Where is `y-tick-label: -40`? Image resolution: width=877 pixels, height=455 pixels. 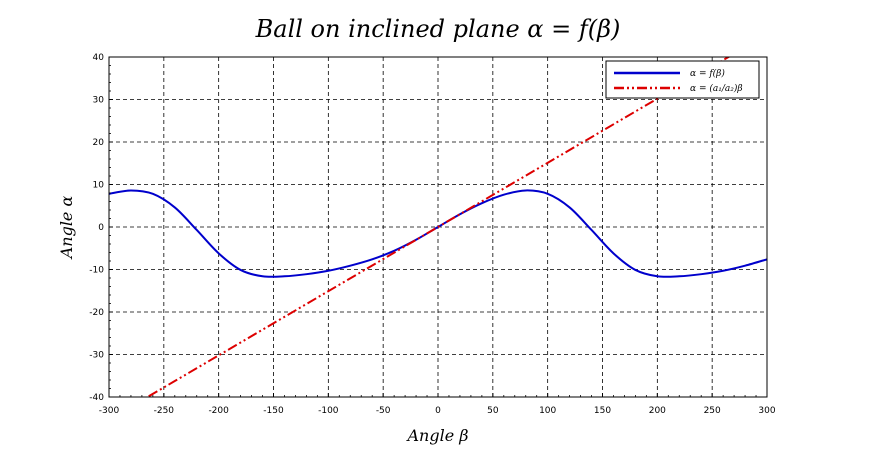 y-tick-label: -40 is located at coordinates (96, 398).